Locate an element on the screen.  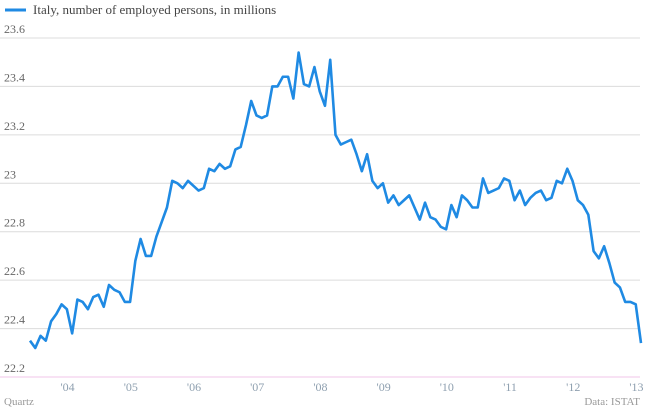
credit: Quartz is located at coordinates (19, 402).